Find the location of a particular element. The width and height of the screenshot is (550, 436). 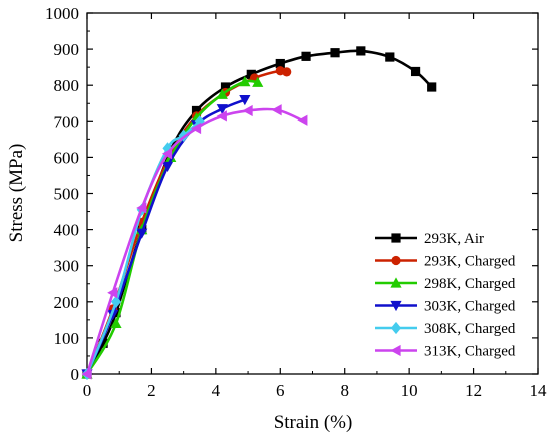

series-line is located at coordinates (143, 247).